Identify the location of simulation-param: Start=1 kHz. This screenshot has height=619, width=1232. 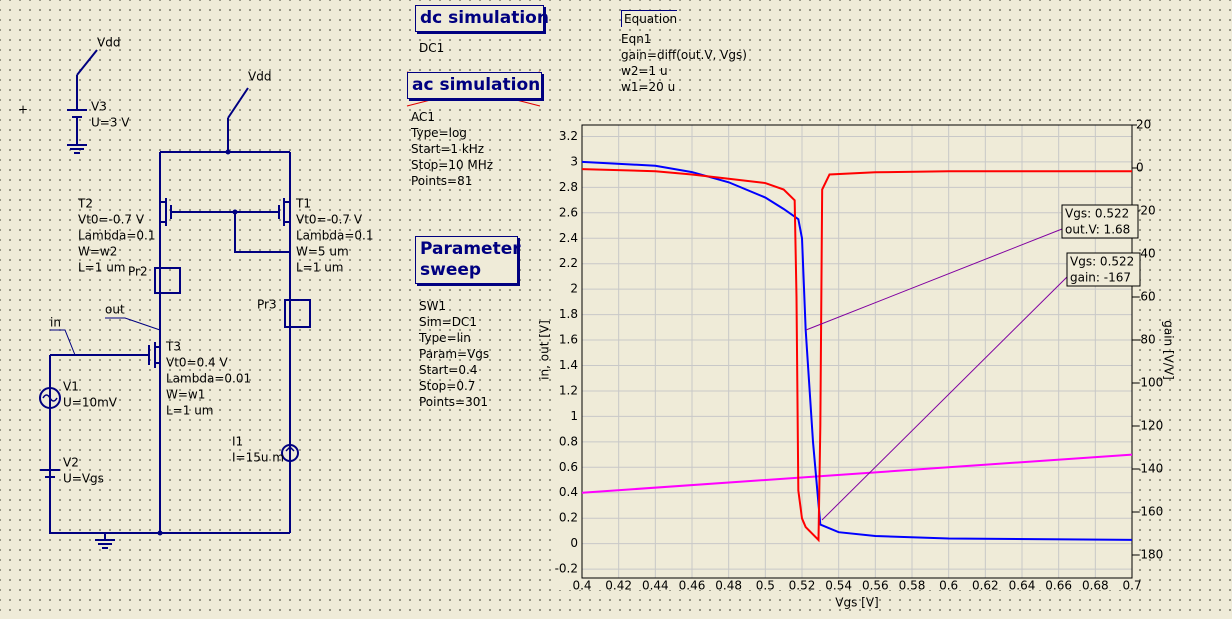
(448, 149).